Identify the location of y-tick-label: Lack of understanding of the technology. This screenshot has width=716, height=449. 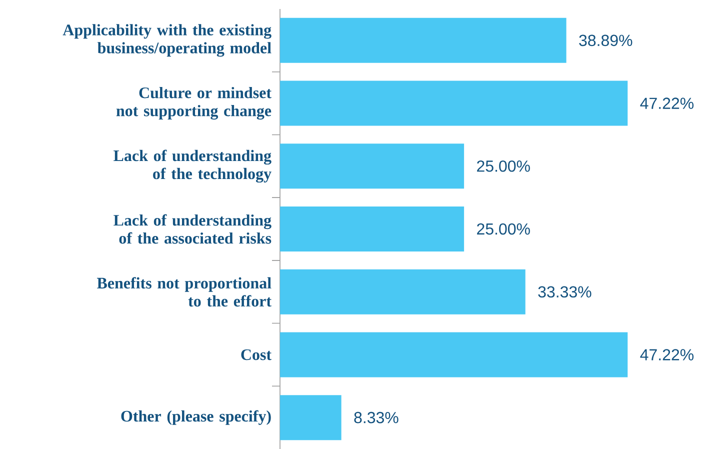
(193, 166).